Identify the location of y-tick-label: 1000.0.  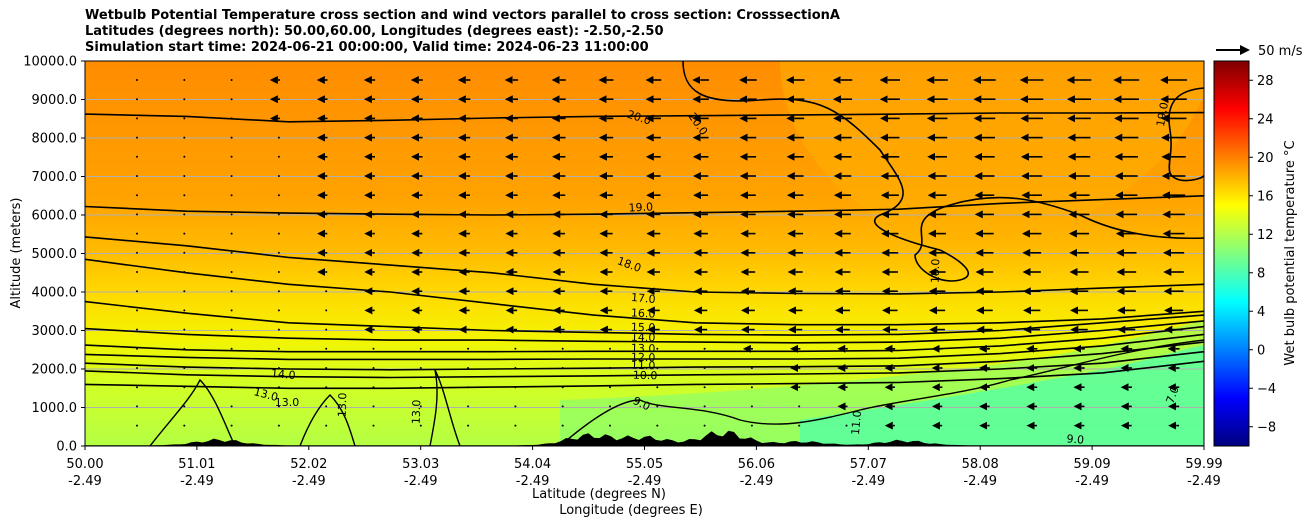
(55, 408).